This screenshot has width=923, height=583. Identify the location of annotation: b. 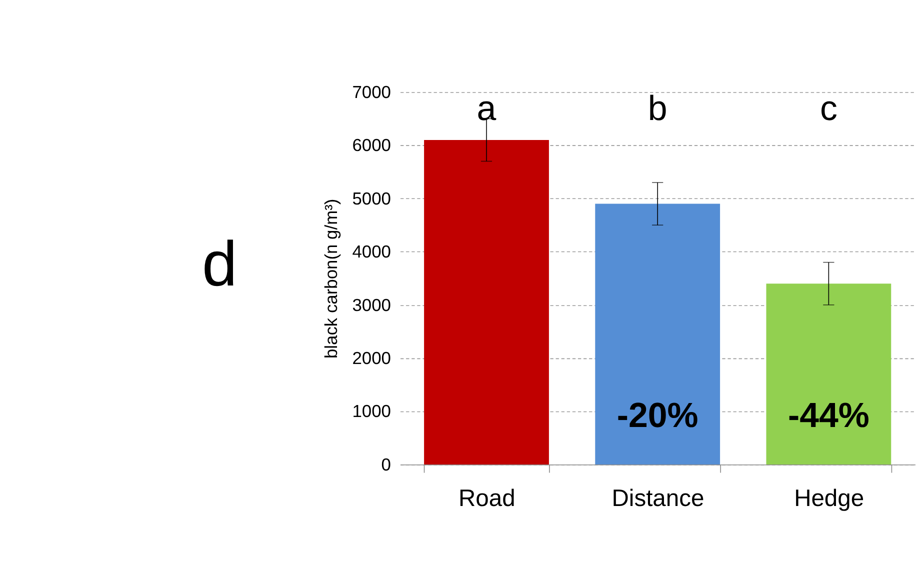
(658, 108).